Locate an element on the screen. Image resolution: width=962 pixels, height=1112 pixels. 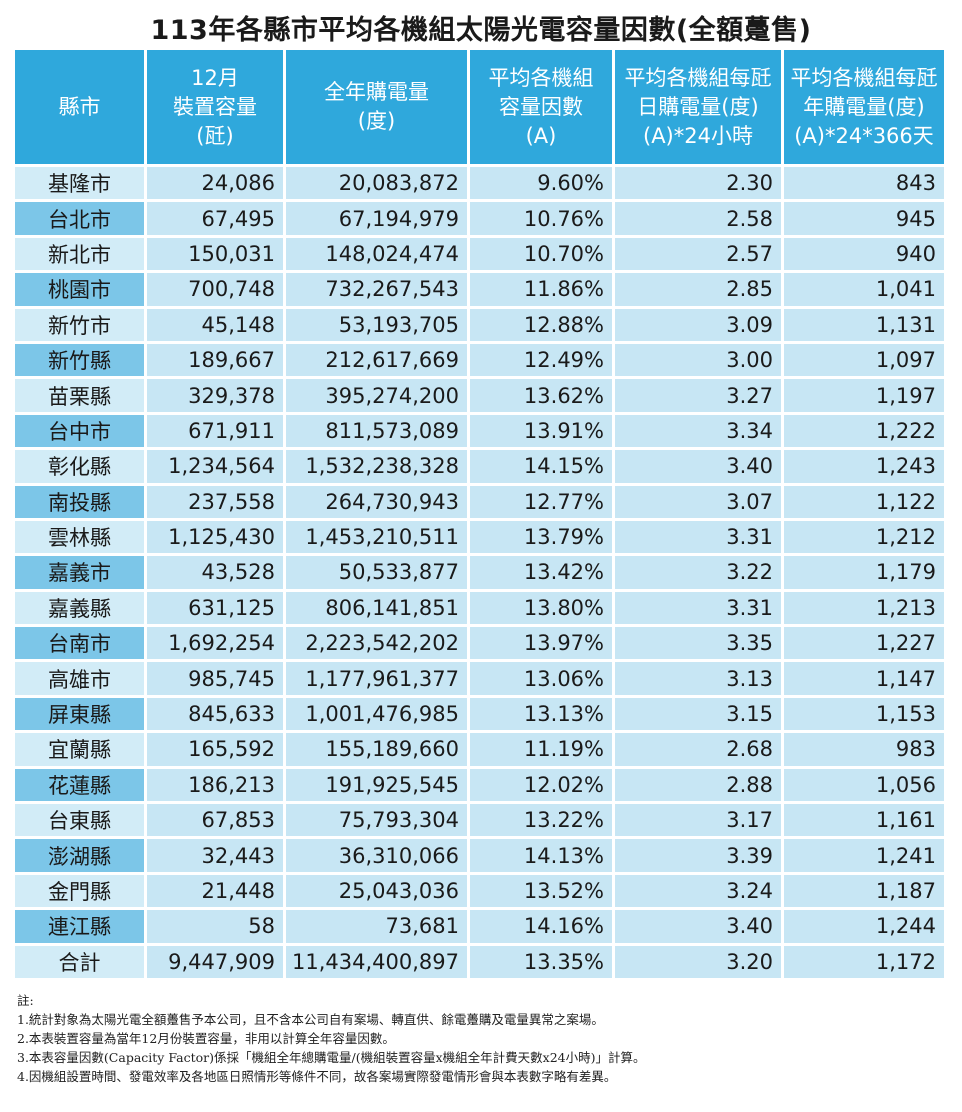
annual-purchase-cell: 53,193,705 is located at coordinates (376, 324).